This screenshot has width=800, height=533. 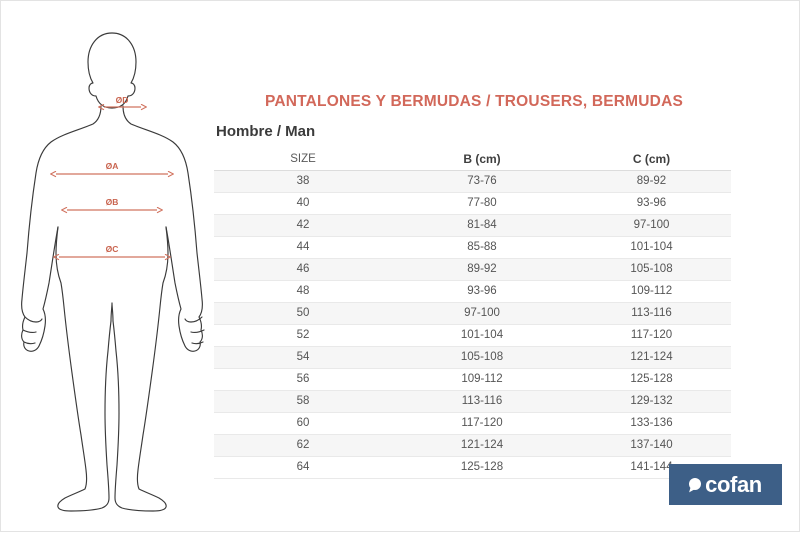 I want to click on measure-arrow-chest: ØA, so click(x=112, y=167).